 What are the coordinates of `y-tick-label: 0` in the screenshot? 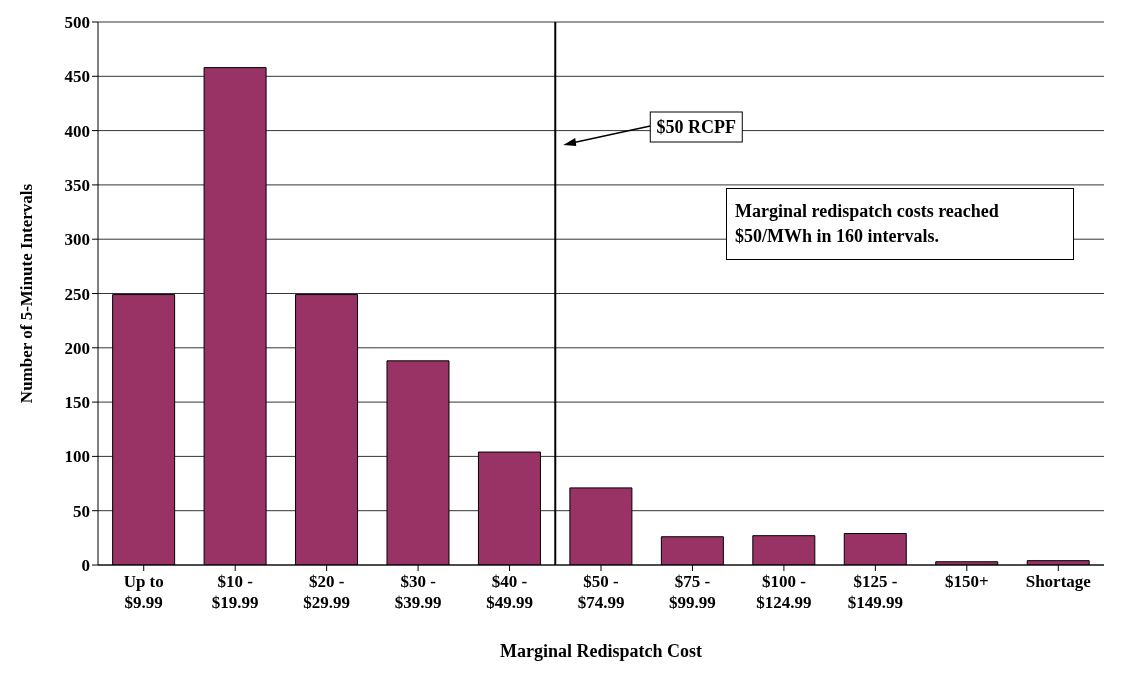 It's located at (85, 566).